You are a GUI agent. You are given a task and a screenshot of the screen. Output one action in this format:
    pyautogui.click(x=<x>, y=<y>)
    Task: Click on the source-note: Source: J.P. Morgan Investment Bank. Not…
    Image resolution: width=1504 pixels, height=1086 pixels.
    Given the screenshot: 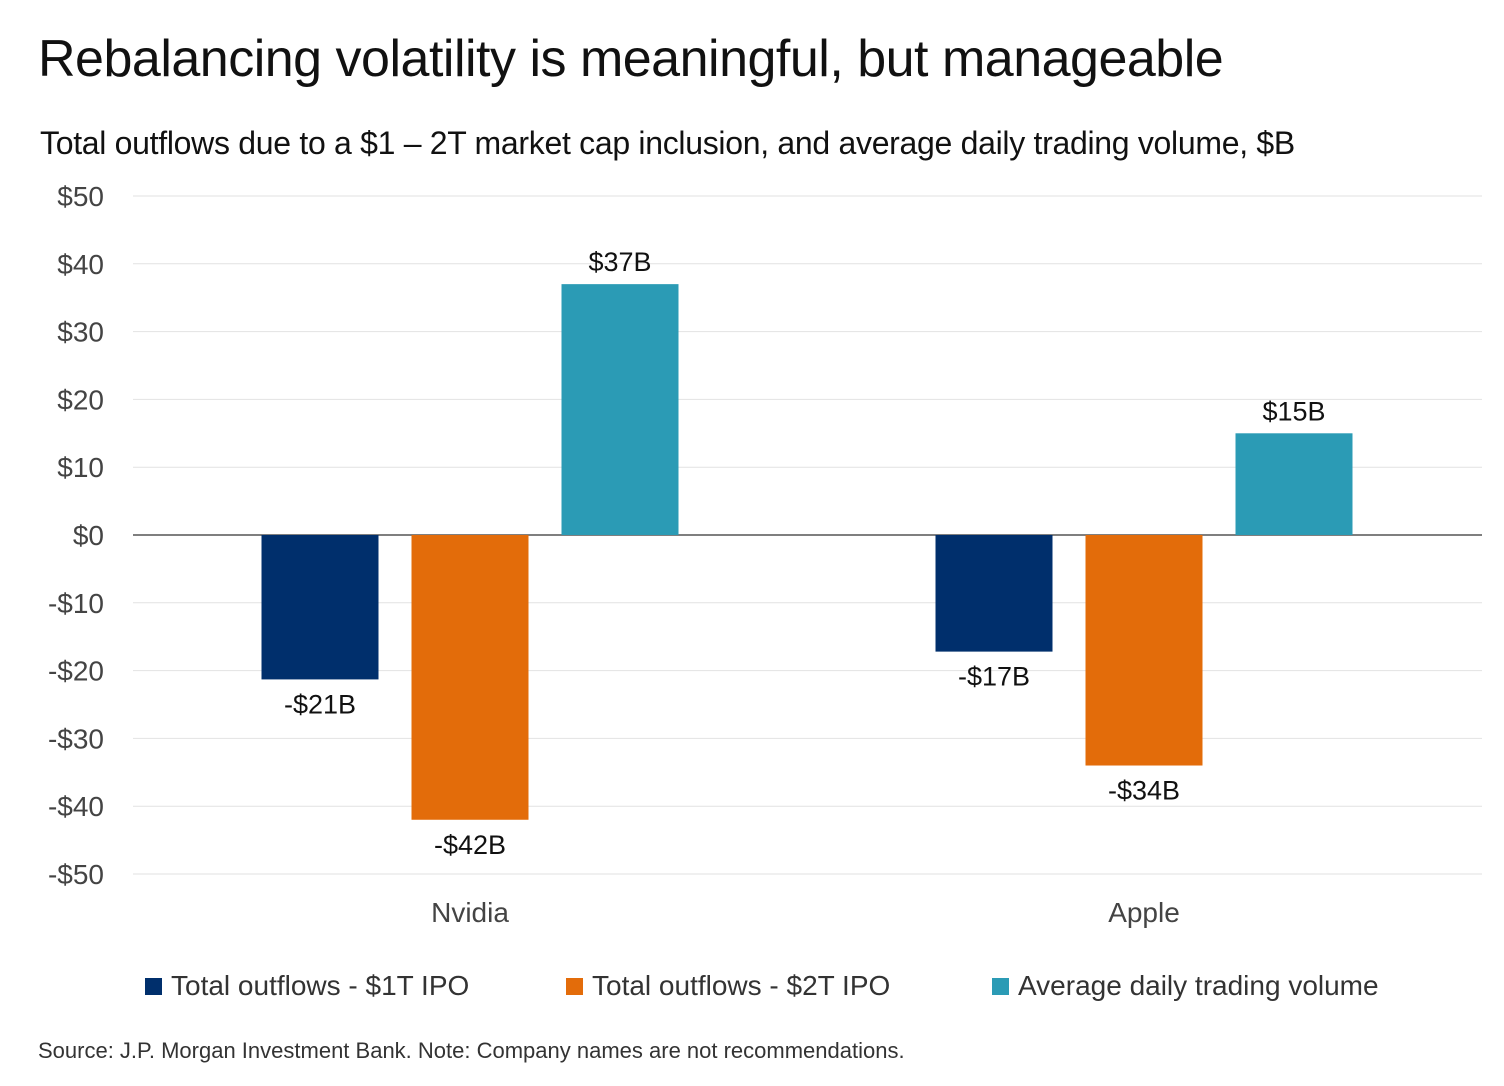 What is the action you would take?
    pyautogui.click(x=471, y=1050)
    